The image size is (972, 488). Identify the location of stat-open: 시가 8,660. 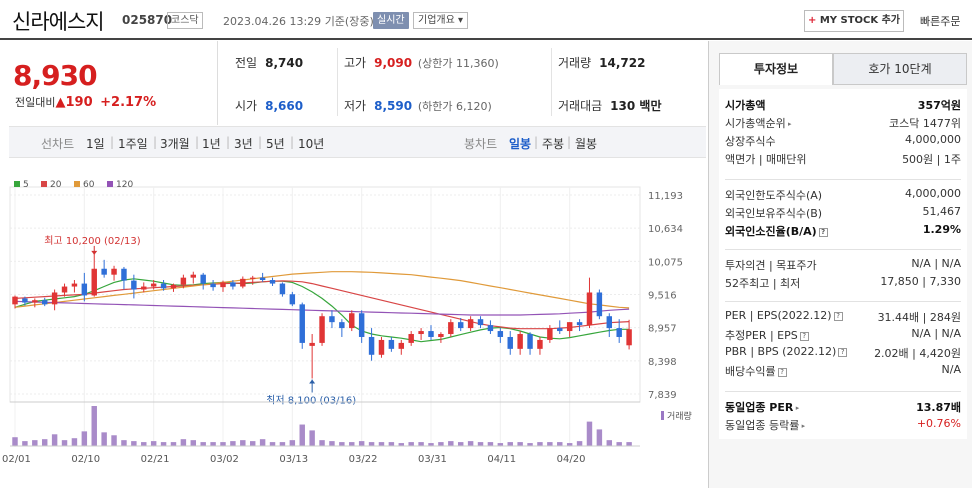
(269, 106).